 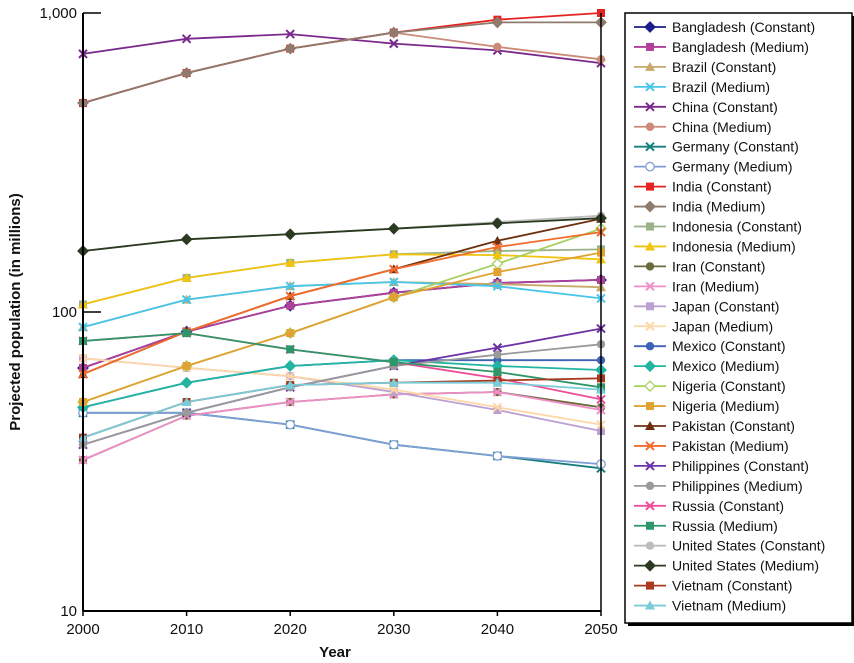 What do you see at coordinates (728, 506) in the screenshot?
I see `legend-label: Russia (Constant)` at bounding box center [728, 506].